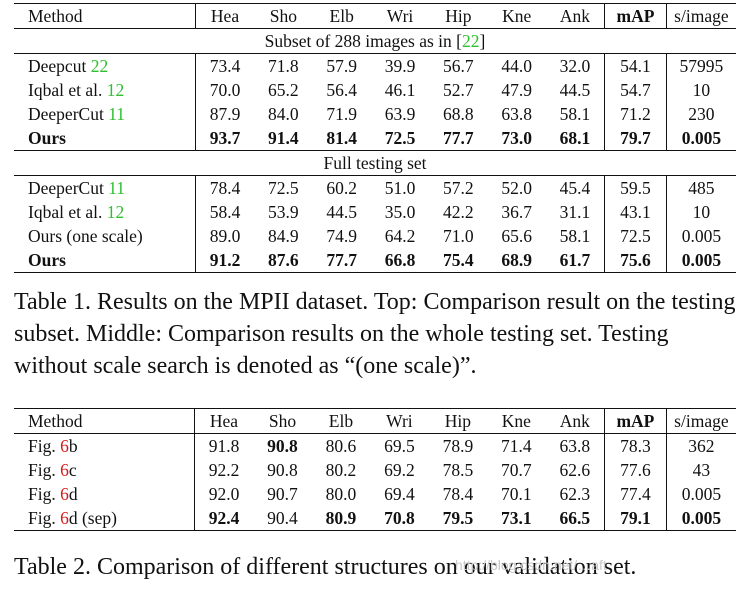  What do you see at coordinates (458, 260) in the screenshot?
I see `value-cell: 75.4` at bounding box center [458, 260].